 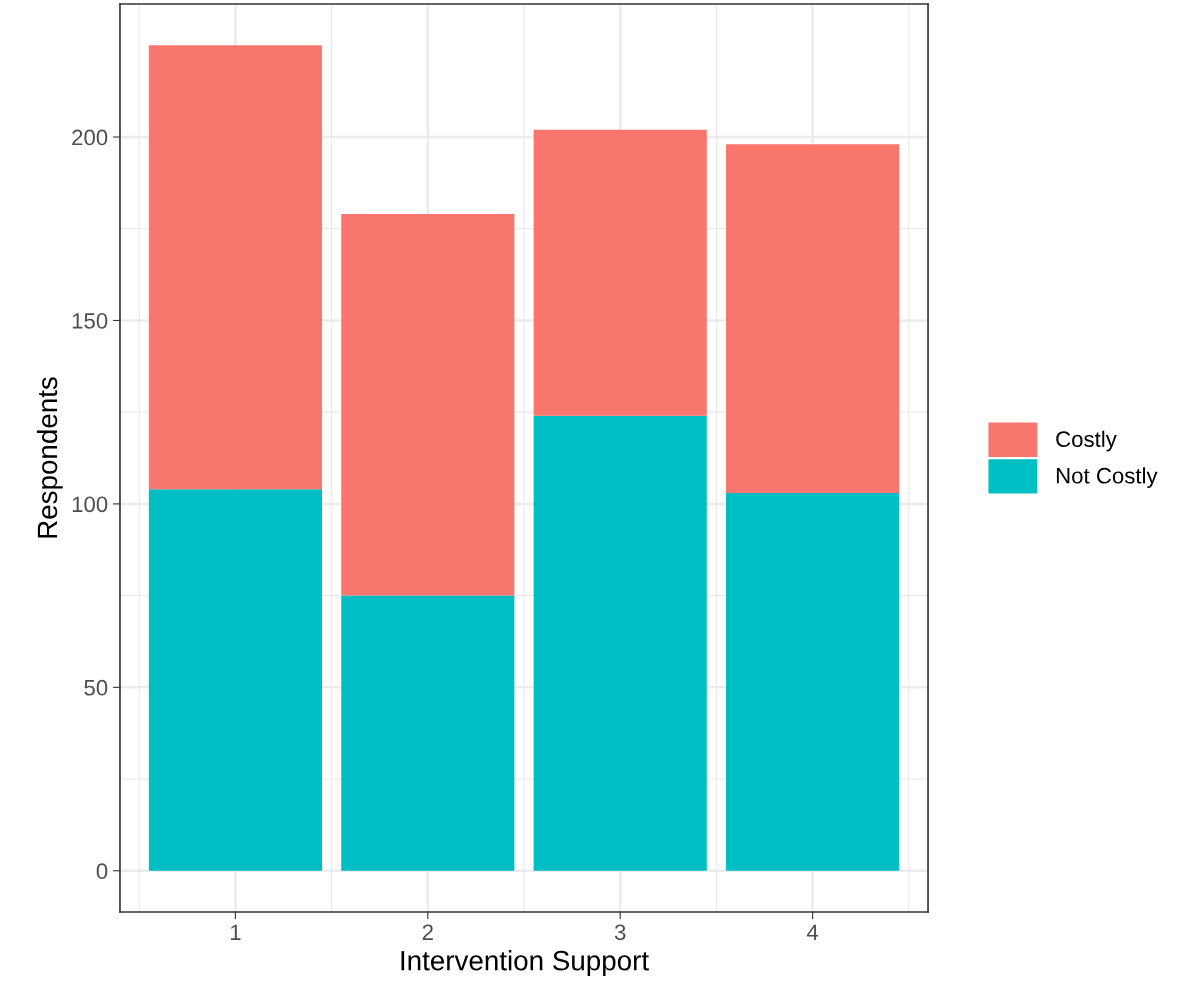 I want to click on y-tick-label: 100, so click(x=90, y=504).